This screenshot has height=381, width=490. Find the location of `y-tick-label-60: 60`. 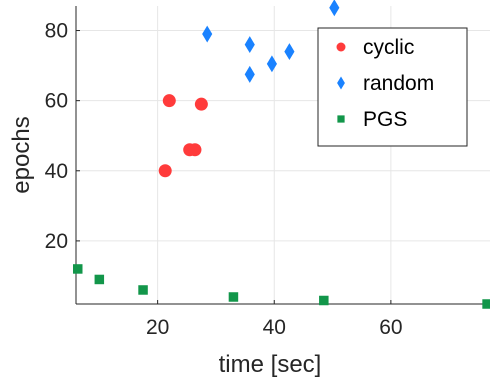

y-tick-label-60: 60 is located at coordinates (56, 101).